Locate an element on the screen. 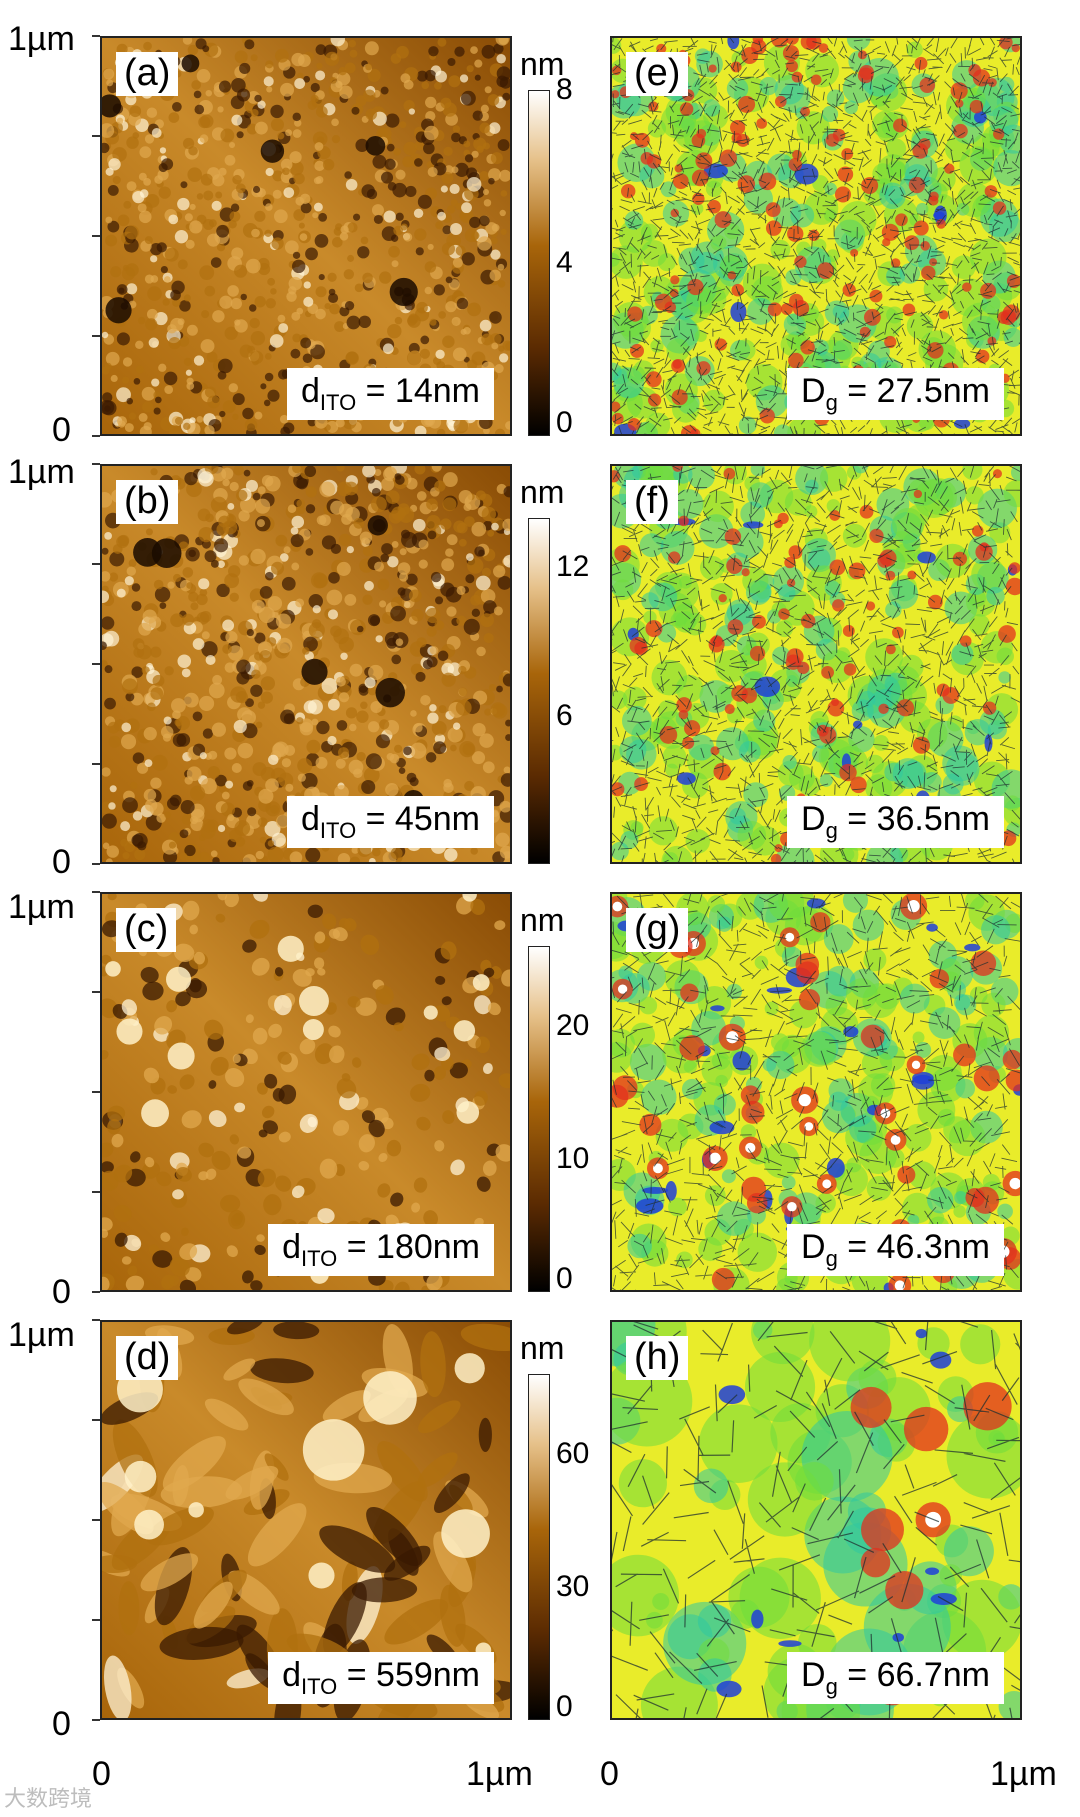 This screenshot has height=1817, width=1080. ito-thickness-readout: dITO = 559nm is located at coordinates (381, 1678).